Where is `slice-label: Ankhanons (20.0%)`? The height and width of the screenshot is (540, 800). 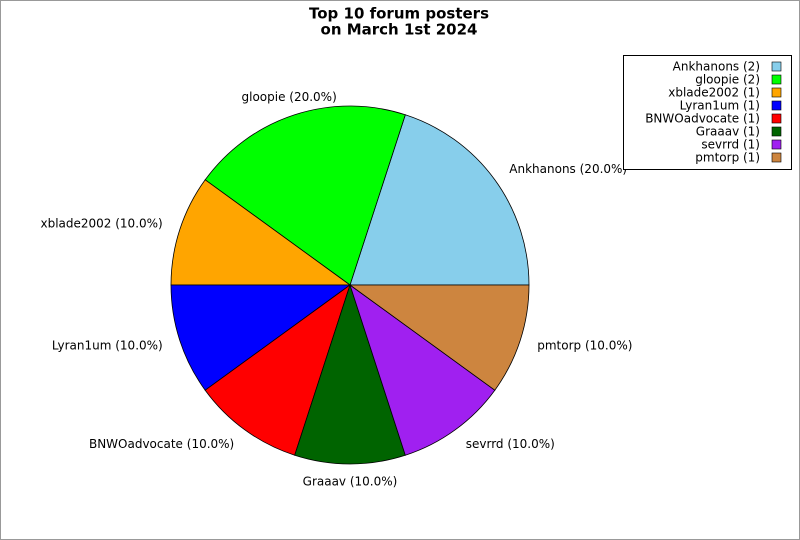
slice-label: Ankhanons (20.0%) is located at coordinates (568, 169).